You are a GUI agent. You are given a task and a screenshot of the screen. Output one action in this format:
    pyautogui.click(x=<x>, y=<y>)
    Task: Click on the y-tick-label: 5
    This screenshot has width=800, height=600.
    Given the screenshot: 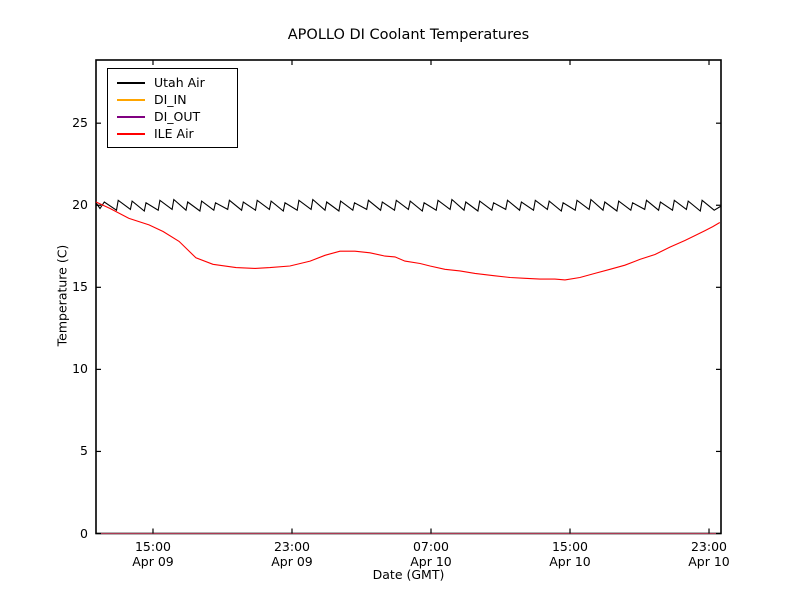 What is the action you would take?
    pyautogui.click(x=84, y=451)
    